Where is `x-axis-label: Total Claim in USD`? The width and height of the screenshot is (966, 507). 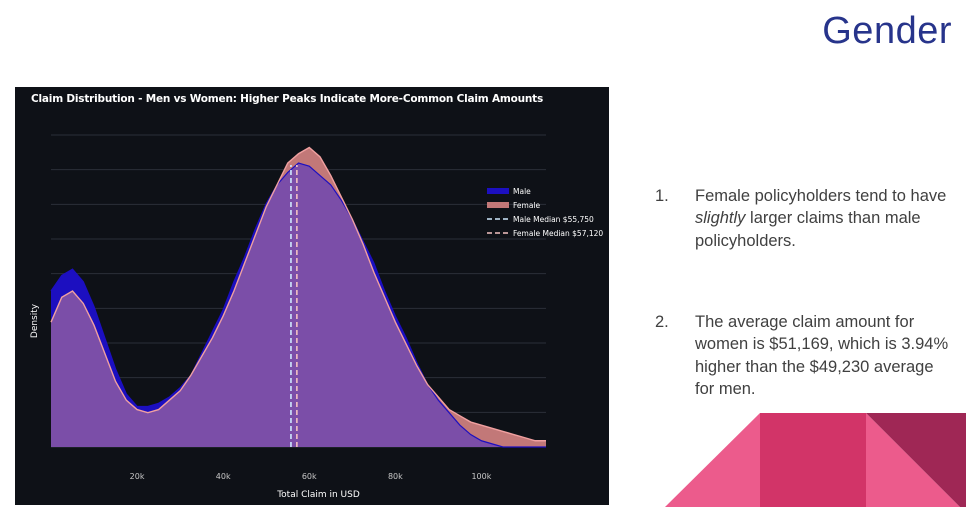 x-axis-label: Total Claim in USD is located at coordinates (318, 495).